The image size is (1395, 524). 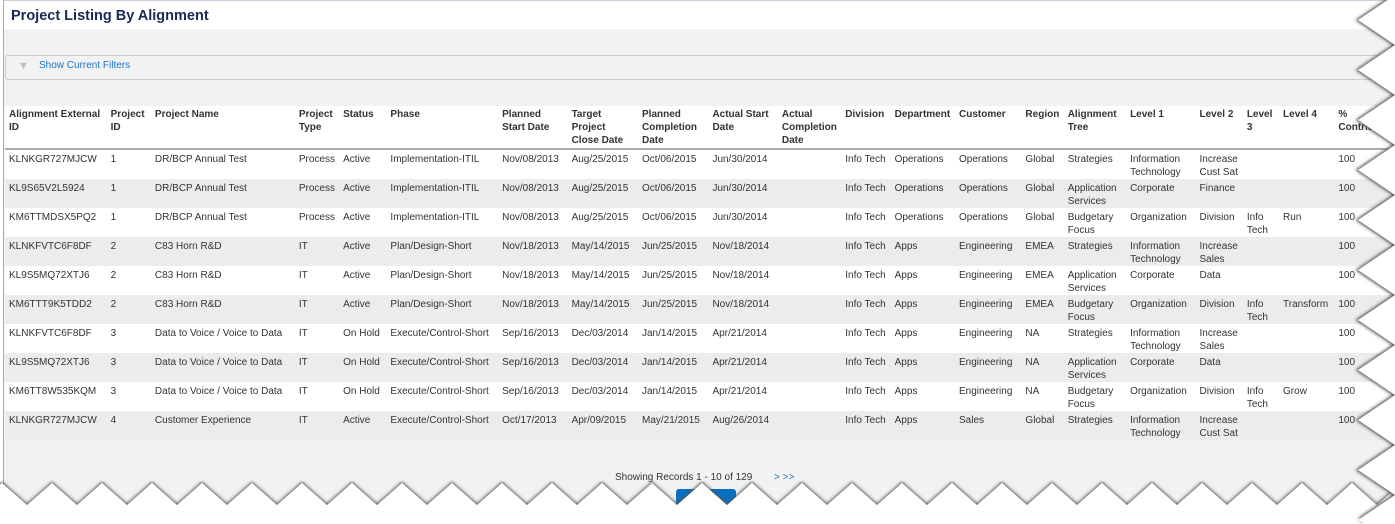 I want to click on column-header: % Contribution, so click(x=1364, y=128).